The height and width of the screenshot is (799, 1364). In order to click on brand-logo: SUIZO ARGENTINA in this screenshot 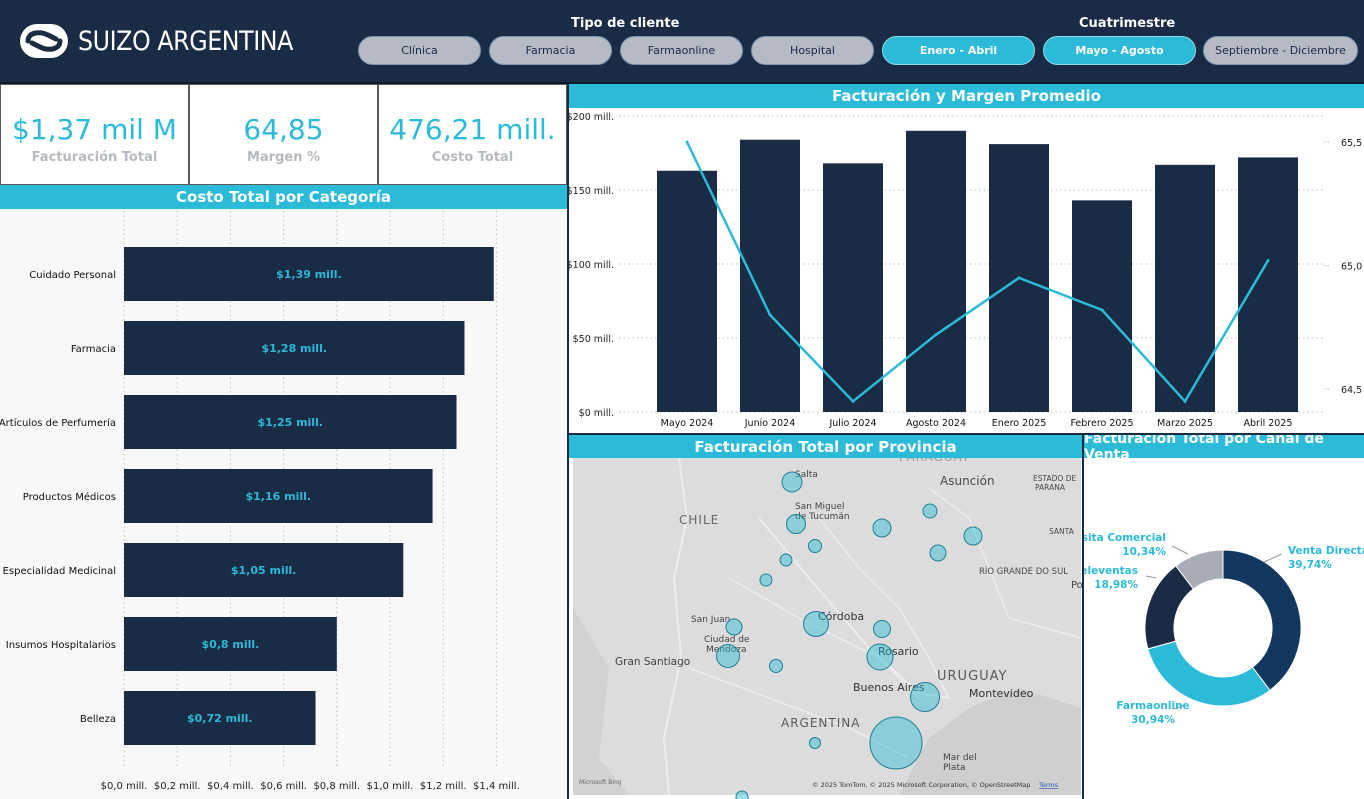, I will do `click(170, 41)`.